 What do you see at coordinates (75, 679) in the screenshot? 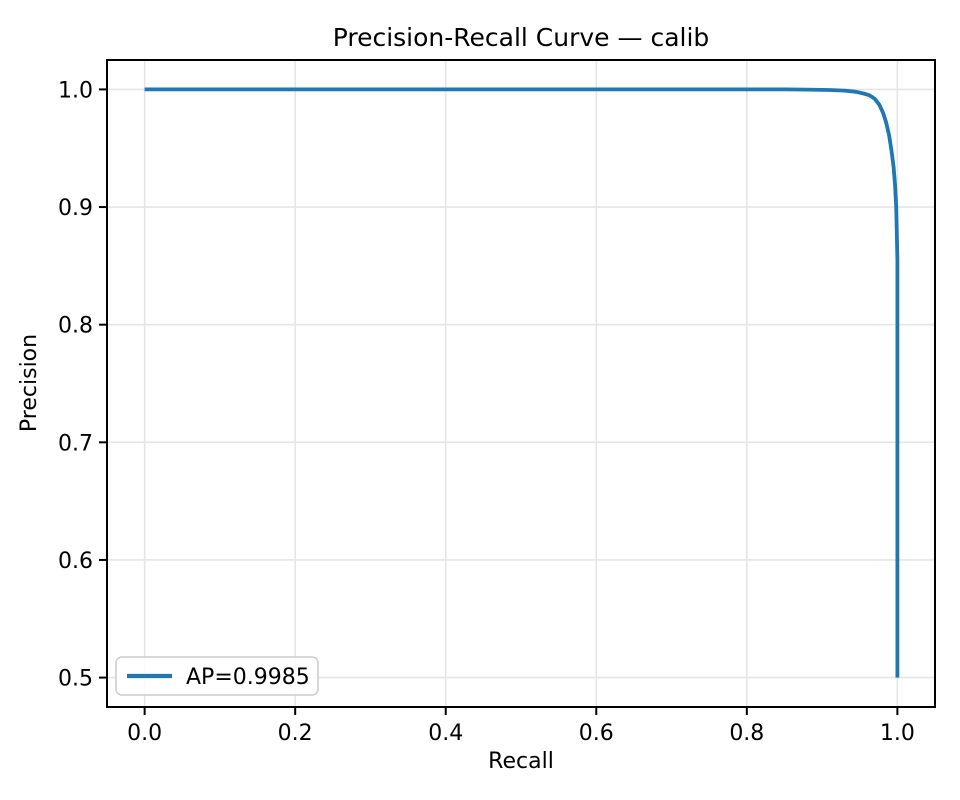
I see `y-tick-label: 0.5` at bounding box center [75, 679].